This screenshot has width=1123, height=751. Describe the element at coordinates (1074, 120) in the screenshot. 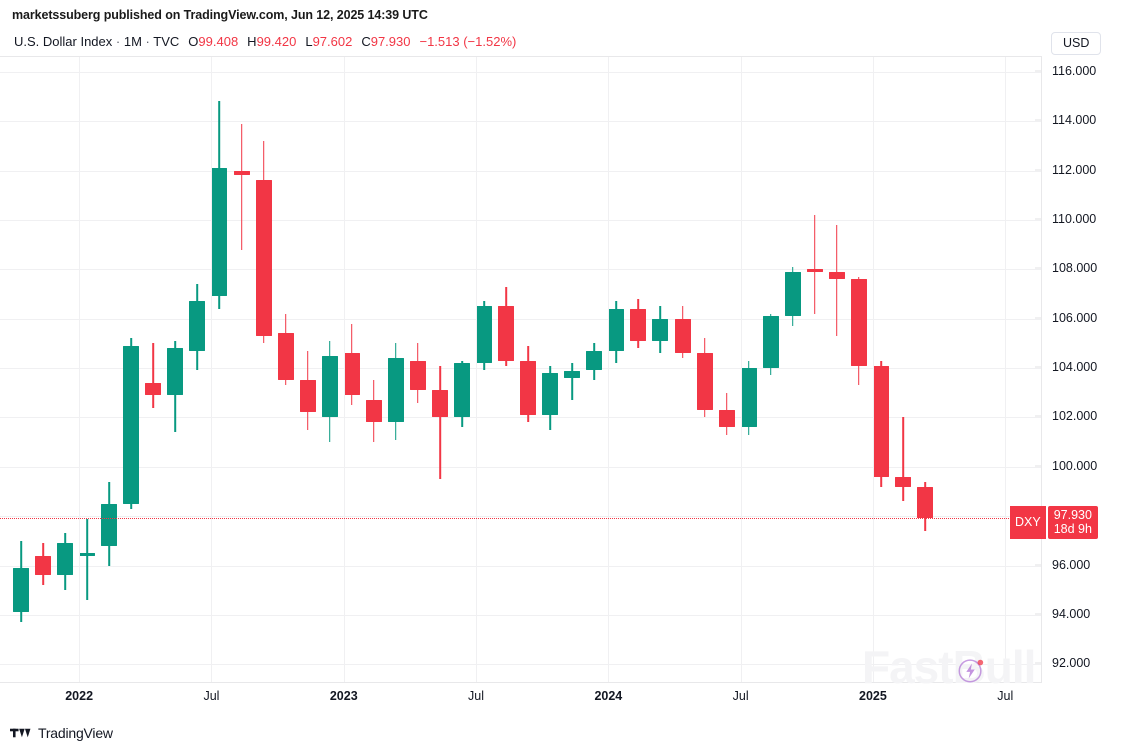

I see `price-axis-tick: 114.000` at that location.